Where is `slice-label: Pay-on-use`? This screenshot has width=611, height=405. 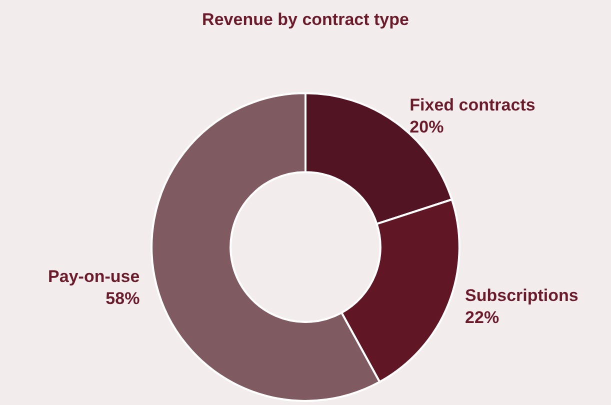
slice-label: Pay-on-use is located at coordinates (94, 276).